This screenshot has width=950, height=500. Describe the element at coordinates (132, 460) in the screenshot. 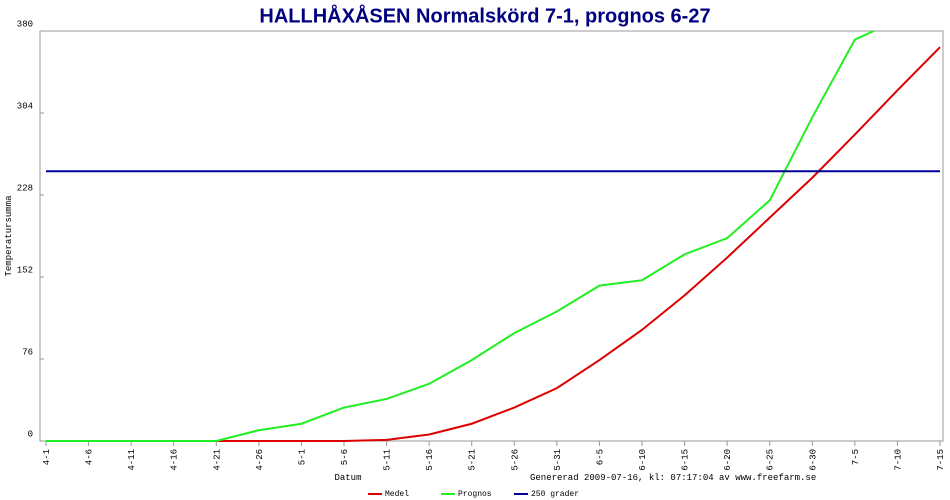

I see `x-tick-label: 4-11` at that location.